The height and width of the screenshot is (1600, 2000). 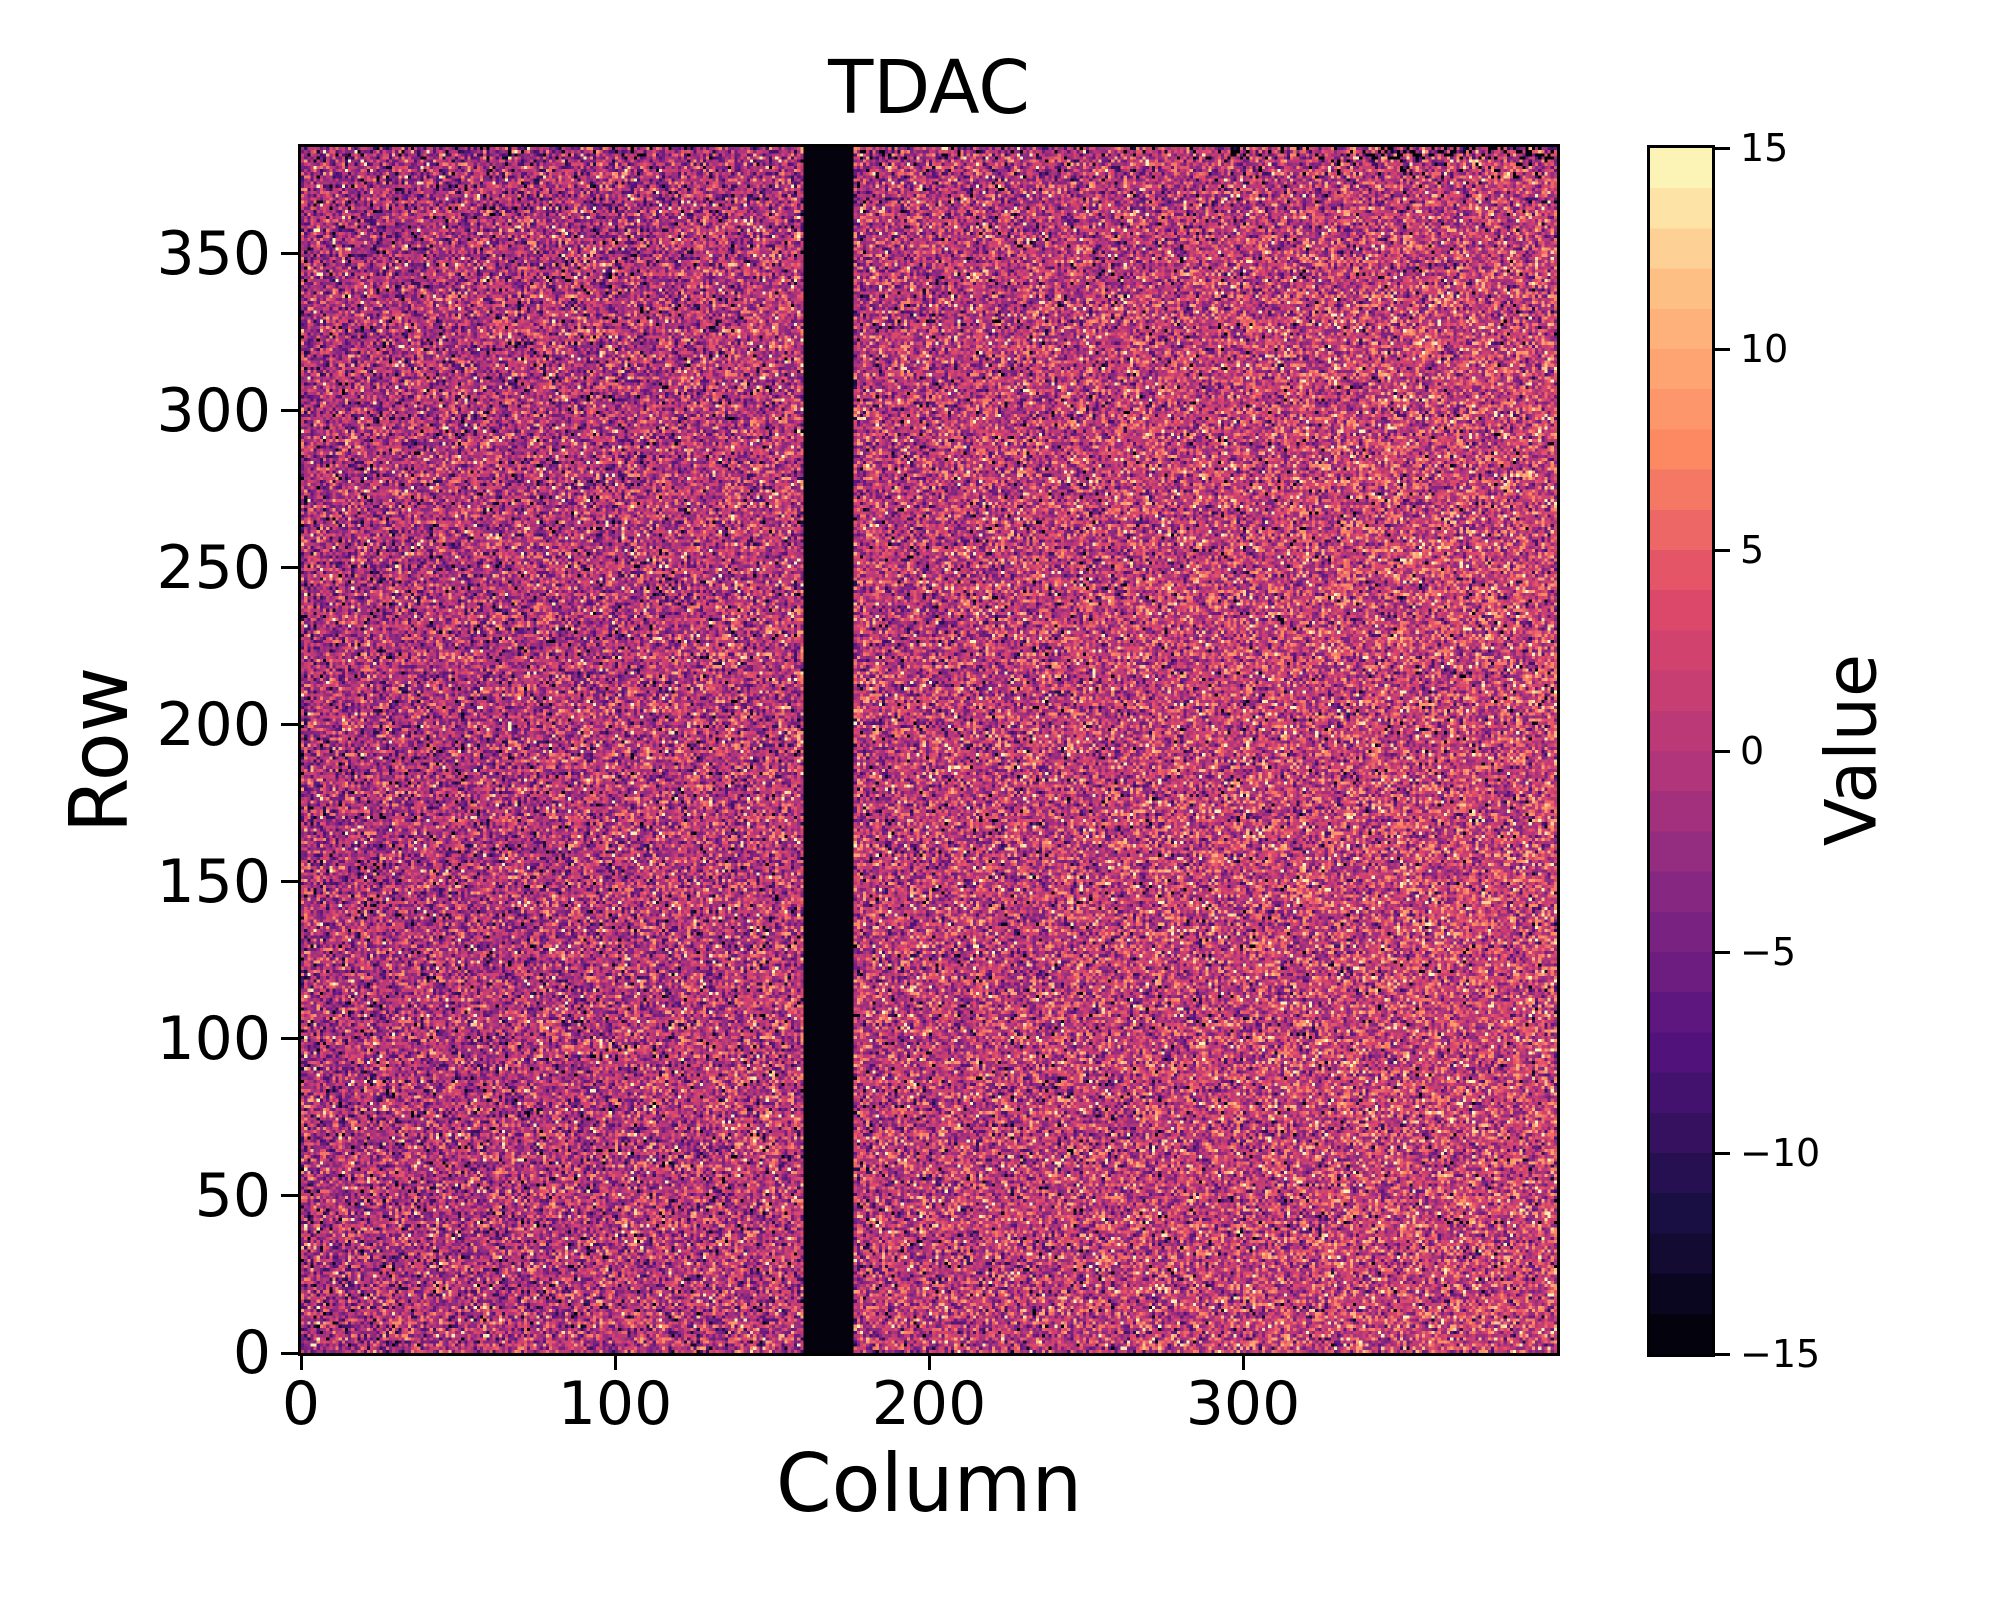 What do you see at coordinates (1851, 750) in the screenshot?
I see `colorbar-label: Value` at bounding box center [1851, 750].